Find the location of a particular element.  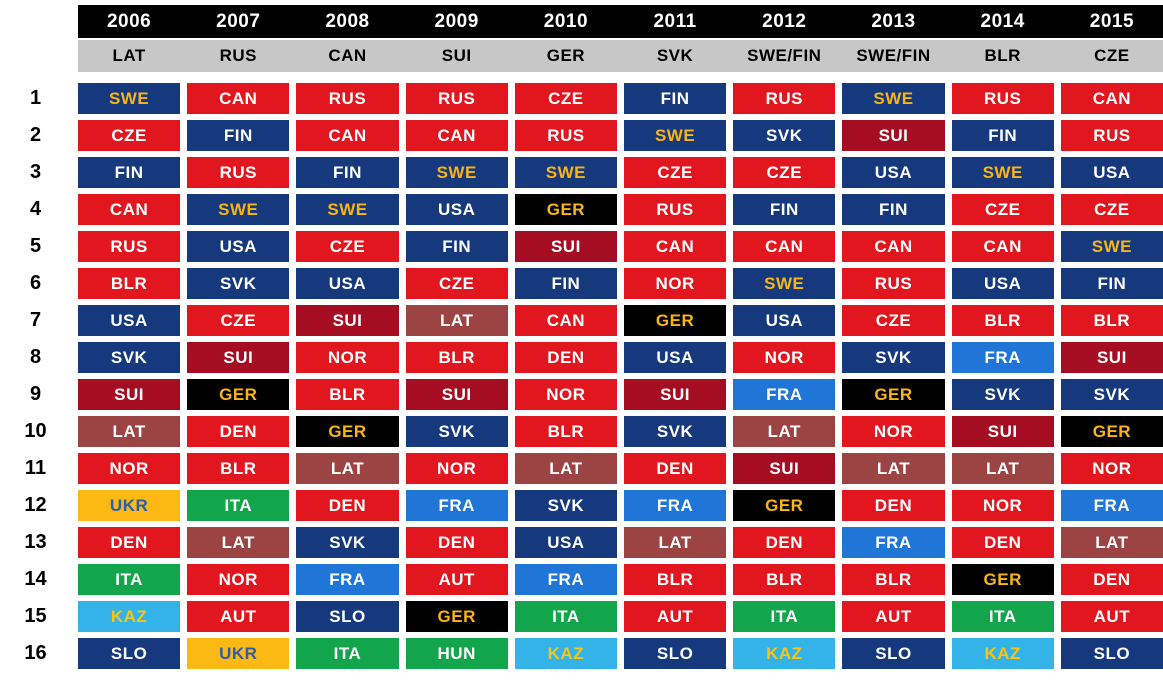

year-label: 2015 is located at coordinates (1112, 21).